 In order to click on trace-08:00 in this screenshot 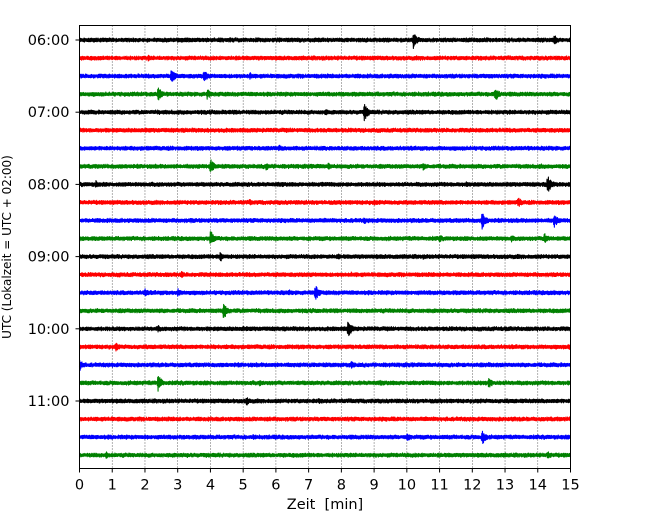, I will do `click(325, 184)`.